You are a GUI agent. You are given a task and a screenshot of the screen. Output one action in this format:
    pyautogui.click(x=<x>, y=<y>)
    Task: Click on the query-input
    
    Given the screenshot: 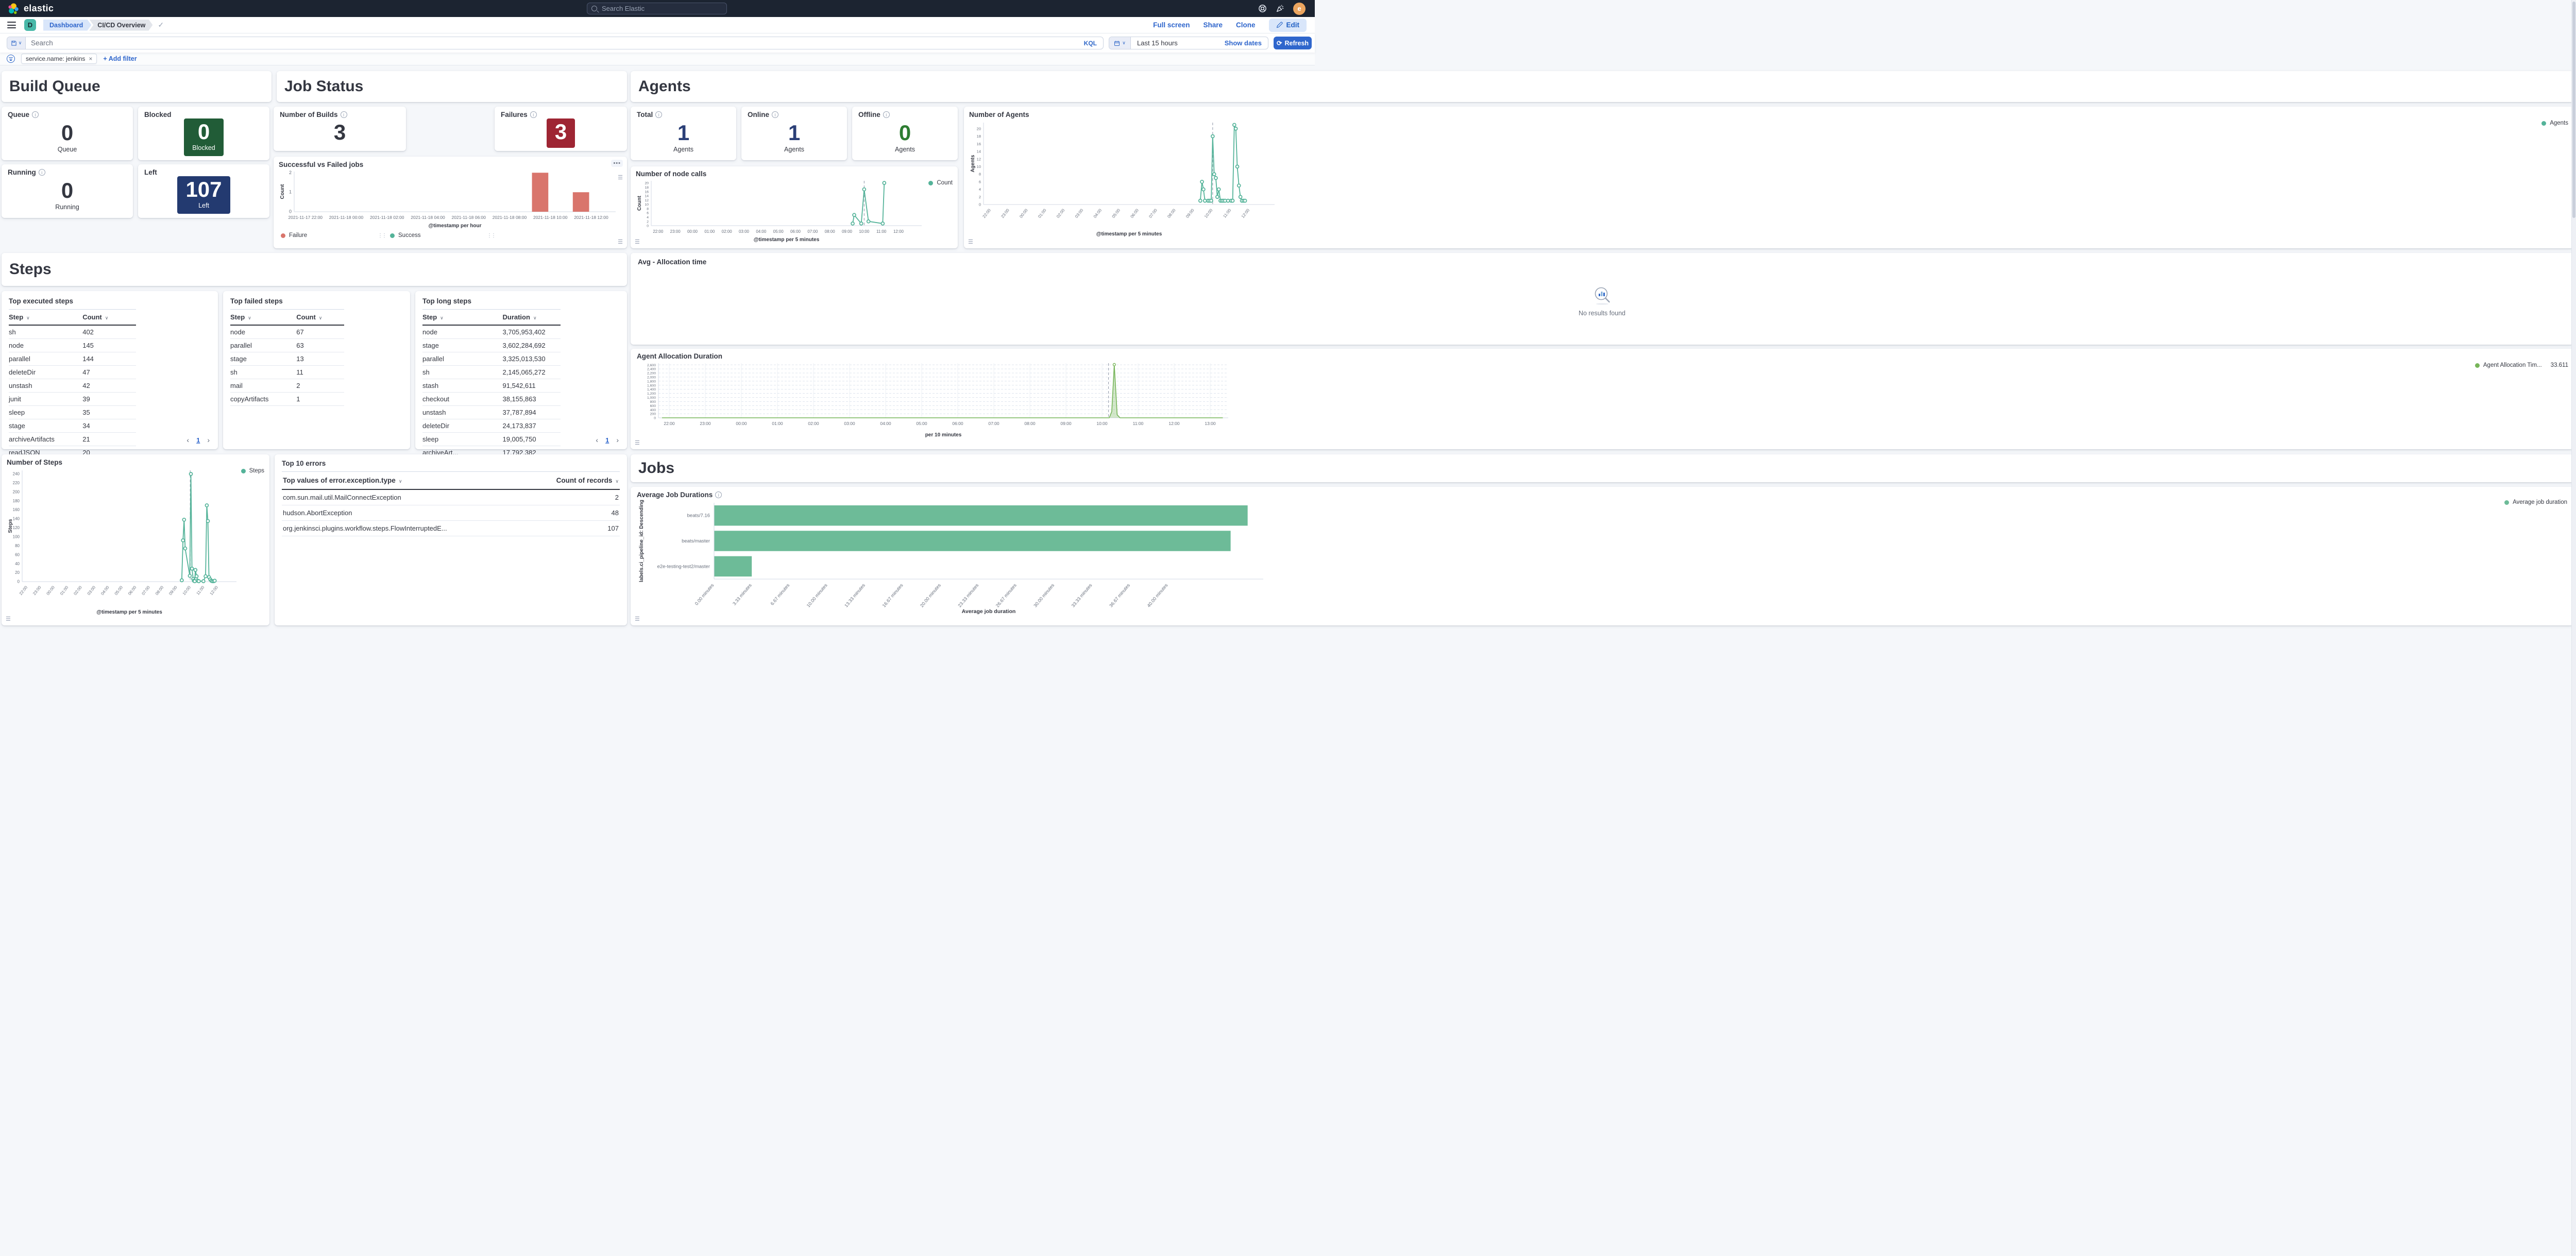 What is the action you would take?
    pyautogui.click(x=552, y=43)
    